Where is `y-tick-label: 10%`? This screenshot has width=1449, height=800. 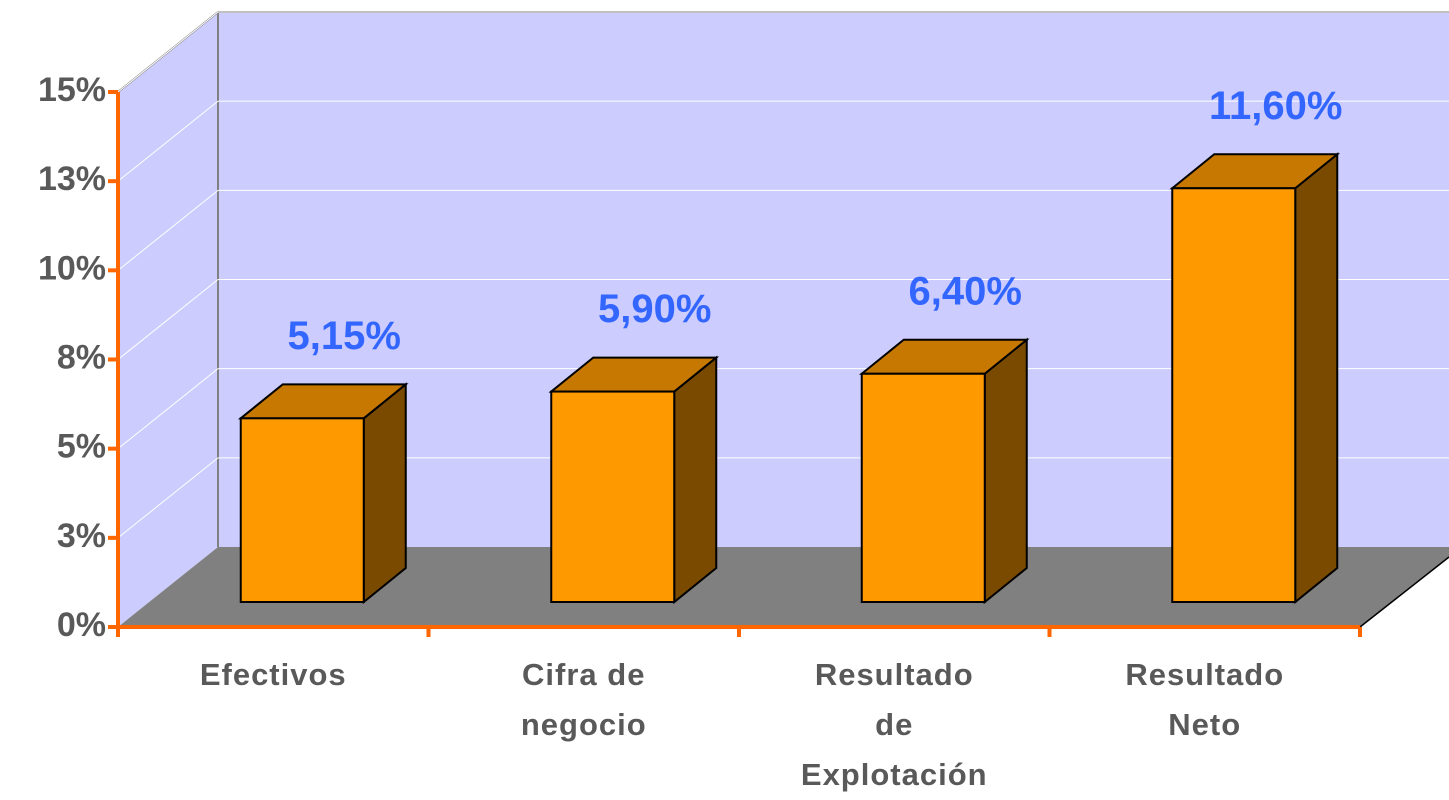 y-tick-label: 10% is located at coordinates (72, 268).